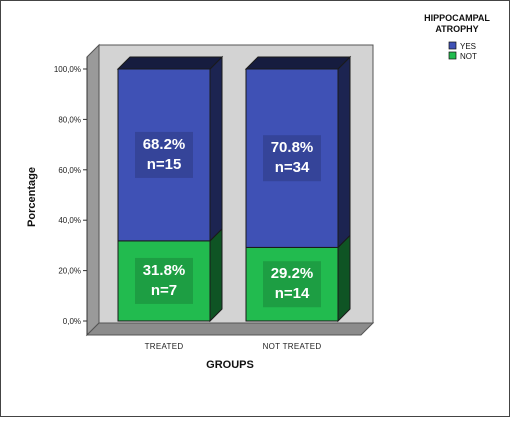 The width and height of the screenshot is (510, 421). Describe the element at coordinates (69, 271) in the screenshot. I see `y-tick-label: 20,0%` at that location.